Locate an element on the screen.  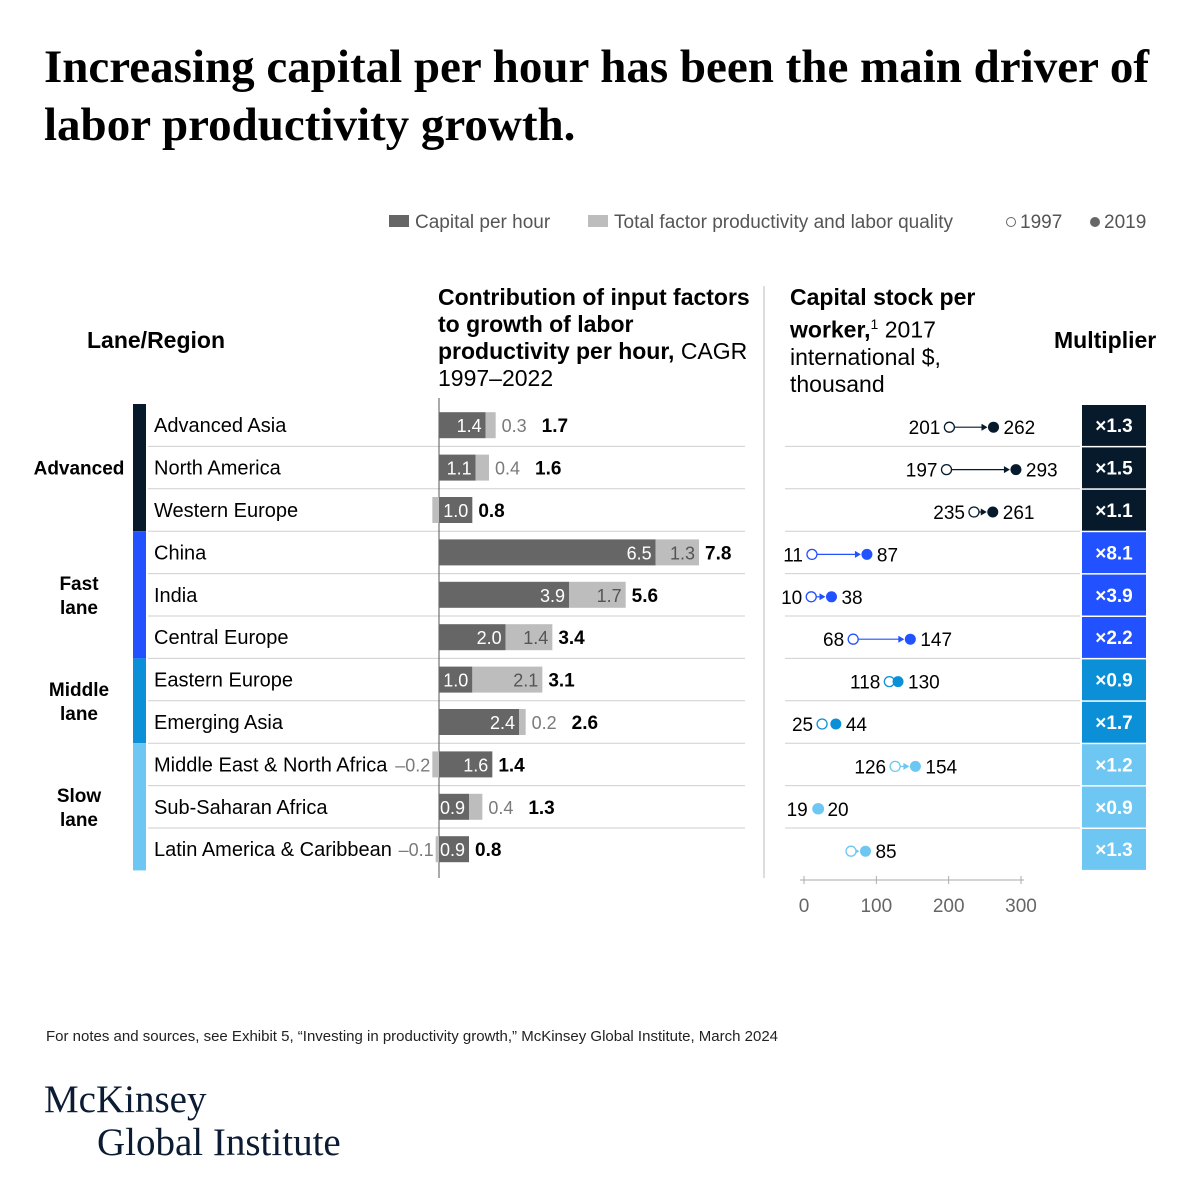
bar-capital-middle-east-and-north-africa is located at coordinates (466, 764).